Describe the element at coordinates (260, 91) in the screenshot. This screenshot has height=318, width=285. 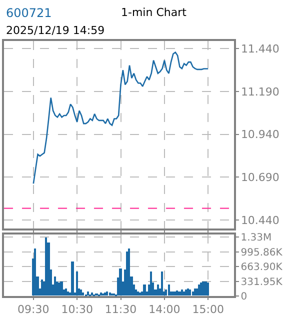
I see `y-tick-label: 11.190` at that location.